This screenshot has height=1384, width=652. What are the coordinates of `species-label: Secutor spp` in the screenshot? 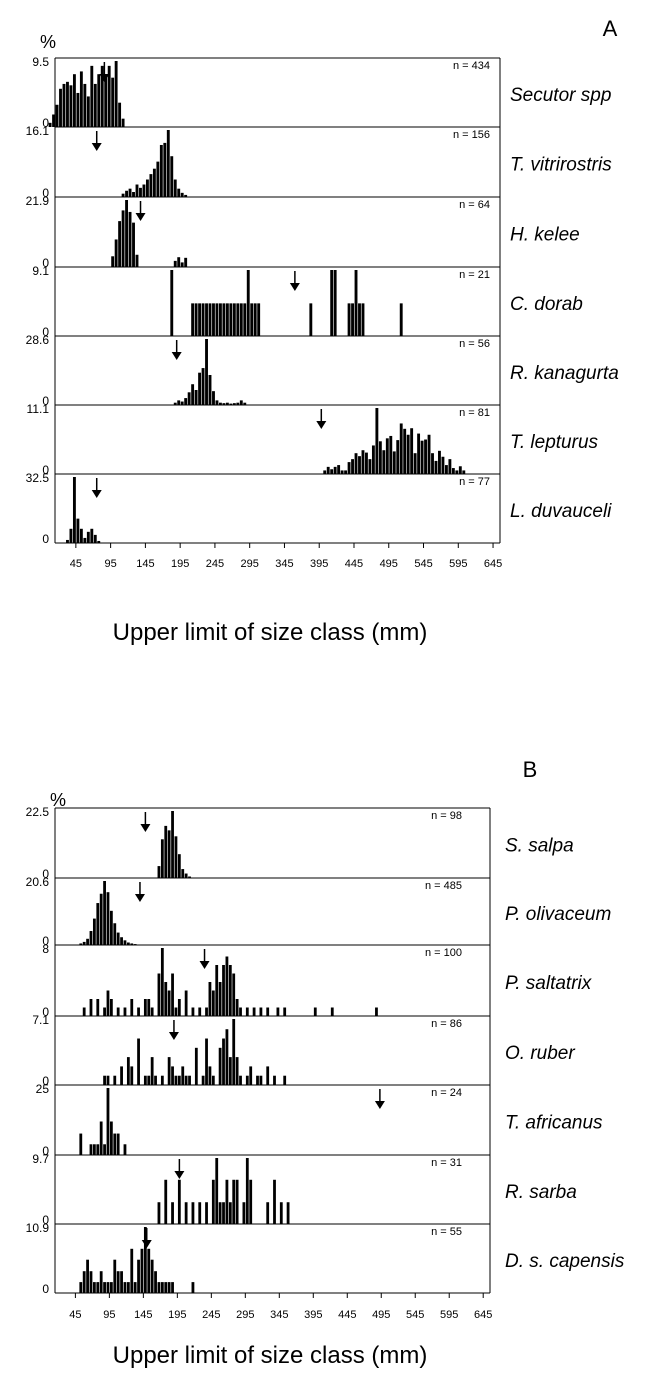 It's located at (560, 95).